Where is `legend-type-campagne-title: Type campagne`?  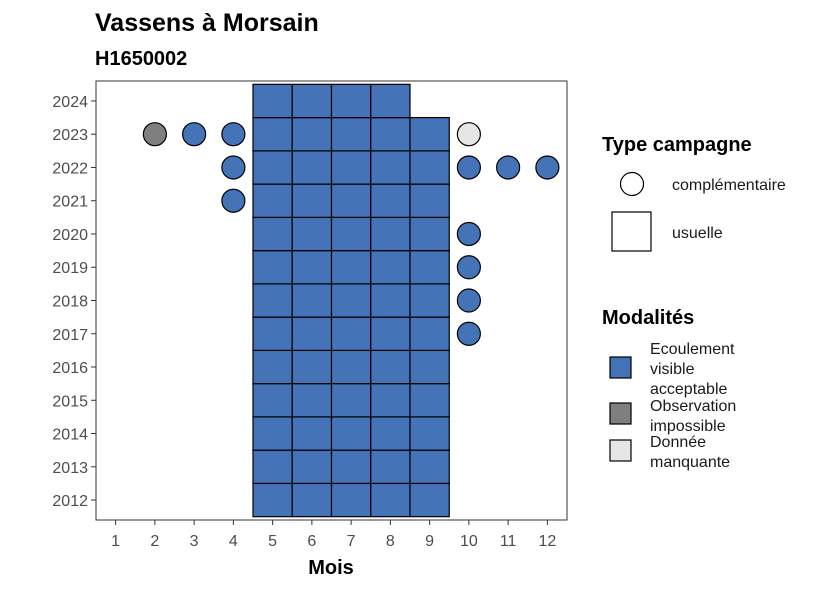
legend-type-campagne-title: Type campagne is located at coordinates (677, 145).